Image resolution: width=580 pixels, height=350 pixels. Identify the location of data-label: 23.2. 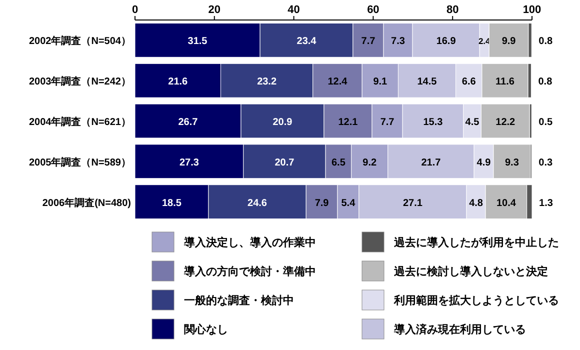
(267, 82).